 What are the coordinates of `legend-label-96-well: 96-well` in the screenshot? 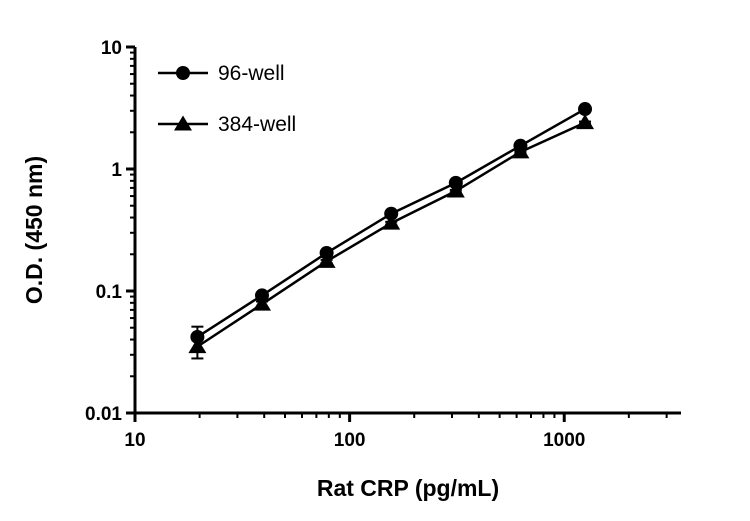 It's located at (251, 73).